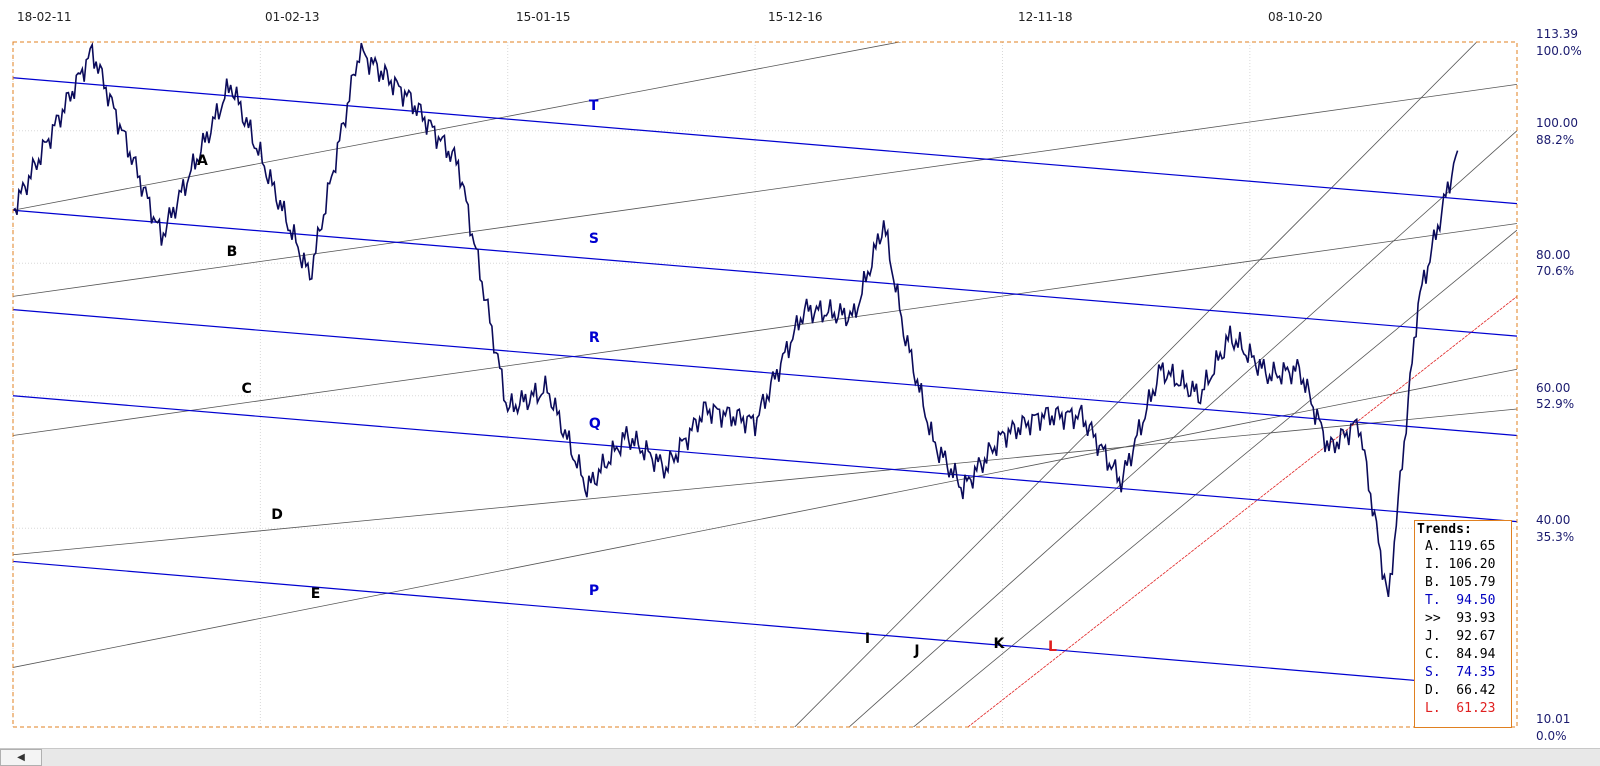 The width and height of the screenshot is (1600, 766). I want to click on horizontal-scrollbar: ◀, so click(800, 757).